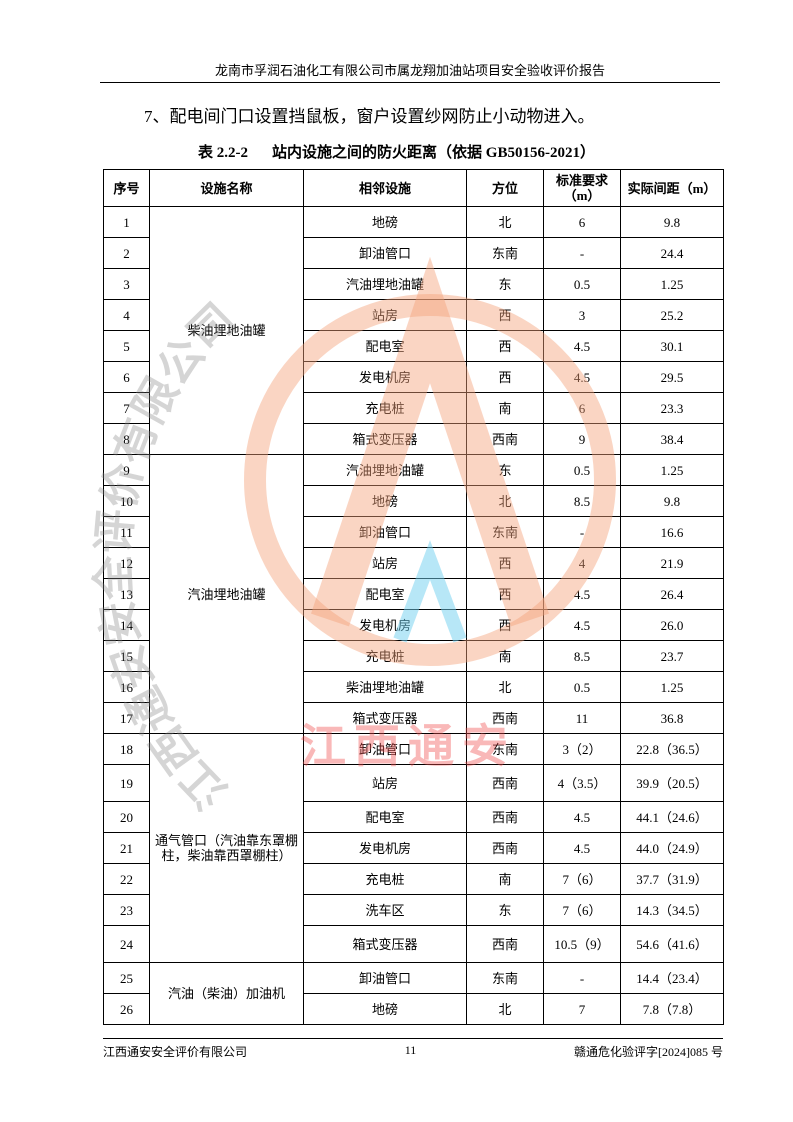  Describe the element at coordinates (582, 910) in the screenshot. I see `standard-distance: 7（6）` at that location.